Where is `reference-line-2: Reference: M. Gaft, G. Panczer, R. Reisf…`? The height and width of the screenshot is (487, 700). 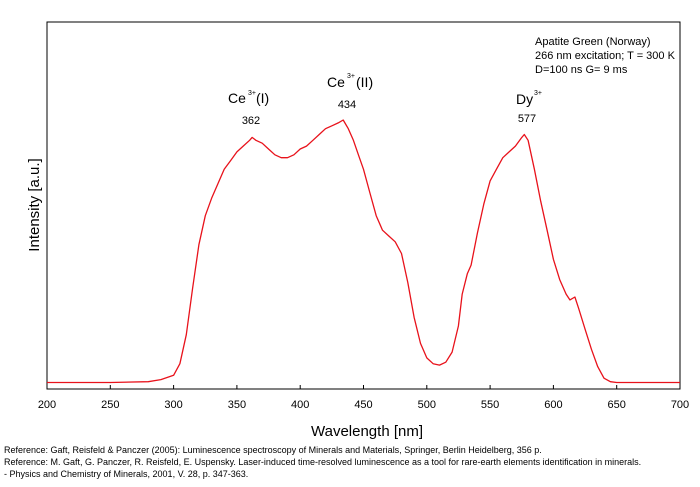
reference-line-2: Reference: M. Gaft, G. Panczer, R. Reisf… is located at coordinates (323, 462).